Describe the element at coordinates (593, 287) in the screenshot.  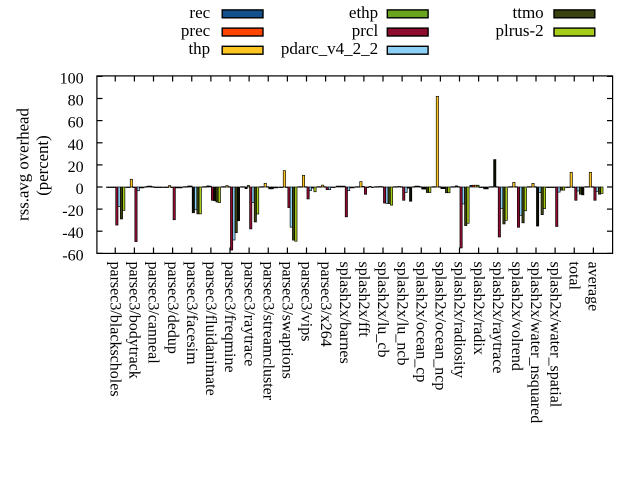
I see `svg-text: average` at that location.